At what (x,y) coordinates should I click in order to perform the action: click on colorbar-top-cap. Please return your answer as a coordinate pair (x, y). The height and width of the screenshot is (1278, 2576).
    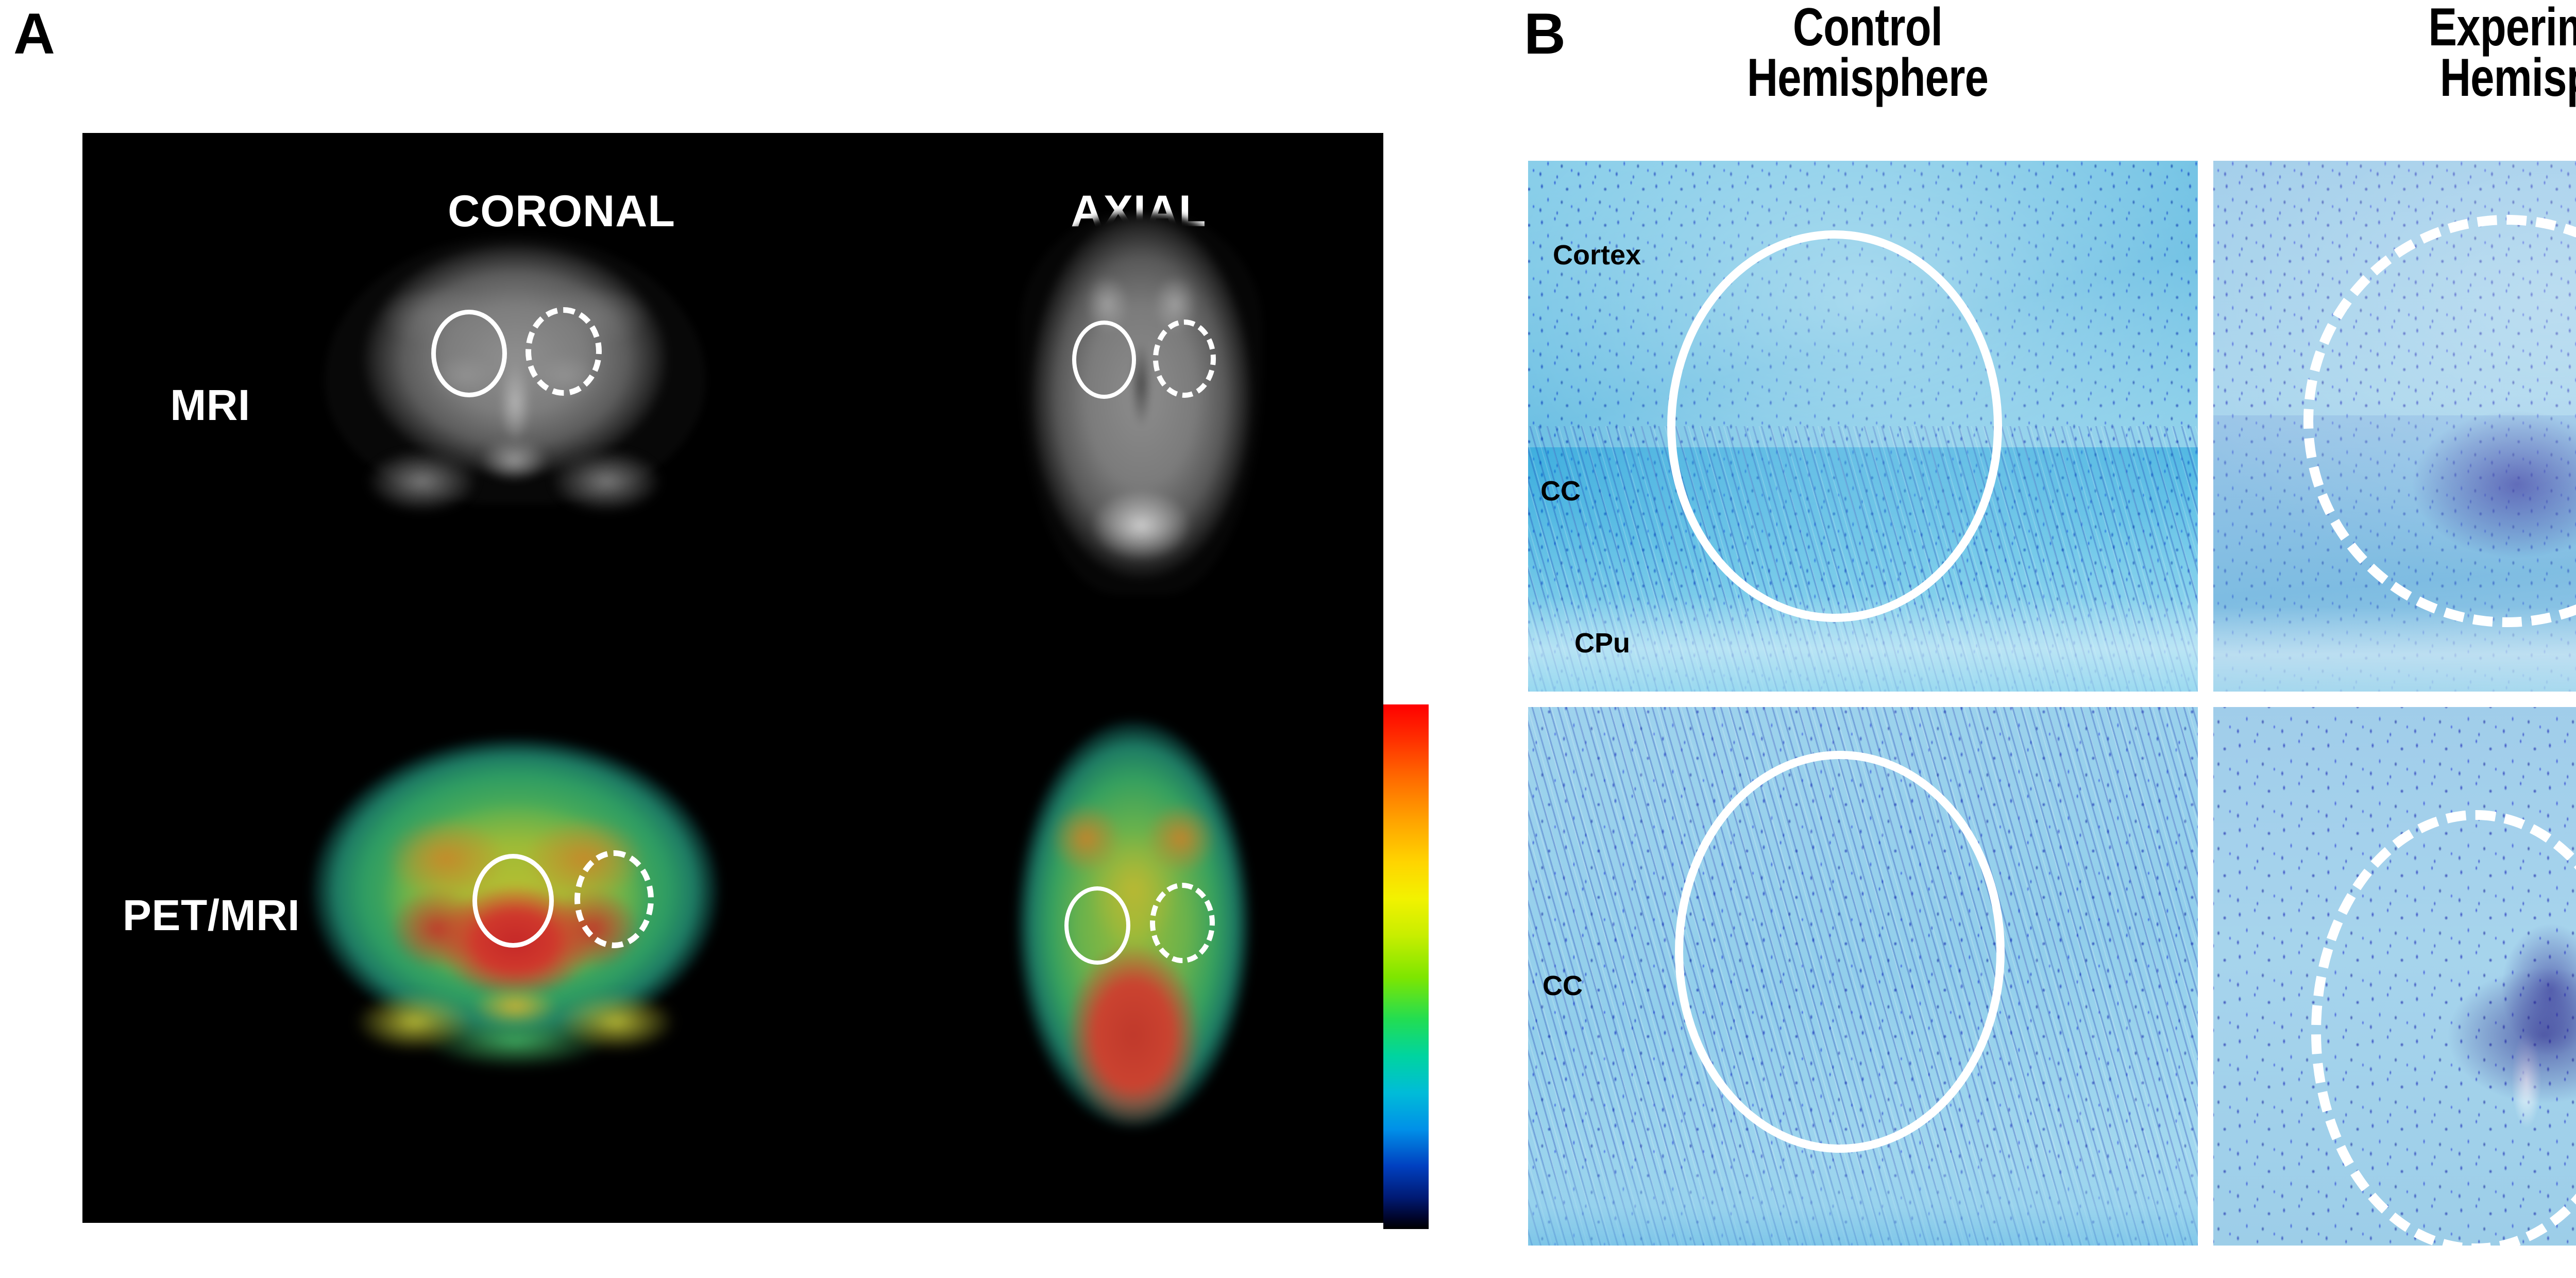
    Looking at the image, I should click on (1406, 700).